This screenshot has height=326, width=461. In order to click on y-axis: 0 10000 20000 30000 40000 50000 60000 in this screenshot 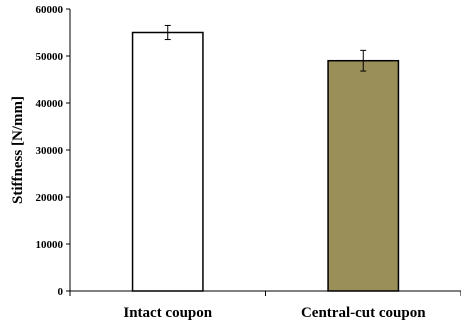, I will do `click(53, 151)`.